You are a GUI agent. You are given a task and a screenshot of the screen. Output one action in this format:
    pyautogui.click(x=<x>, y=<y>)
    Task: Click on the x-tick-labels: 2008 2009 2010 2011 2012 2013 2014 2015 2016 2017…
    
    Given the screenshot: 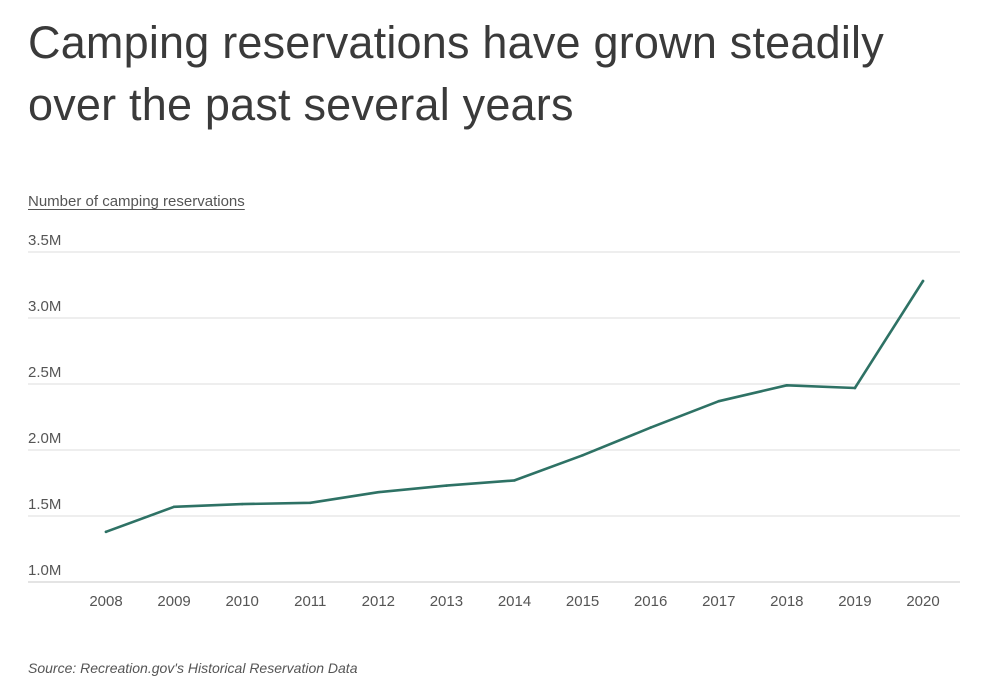 What is the action you would take?
    pyautogui.click(x=514, y=601)
    